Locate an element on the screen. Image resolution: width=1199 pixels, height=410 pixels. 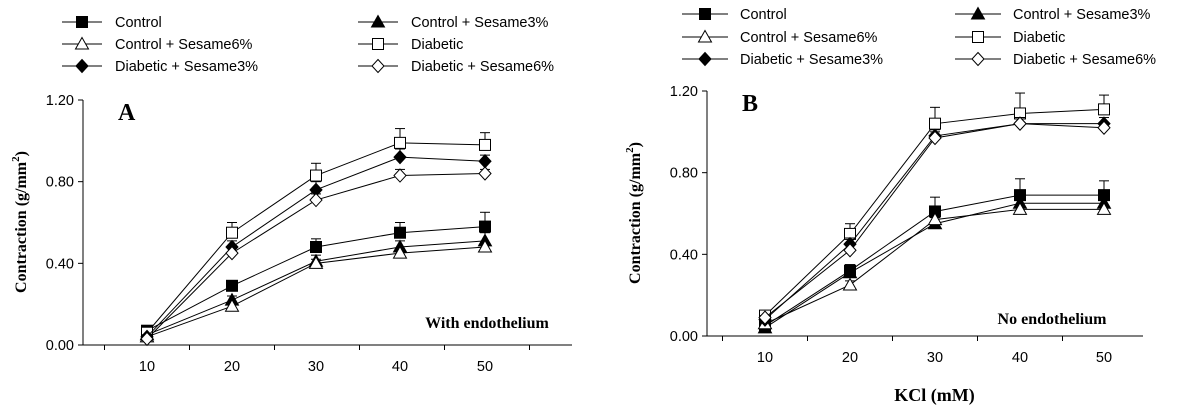
legend-item: Diabetic + Sesame3% is located at coordinates (782, 59).